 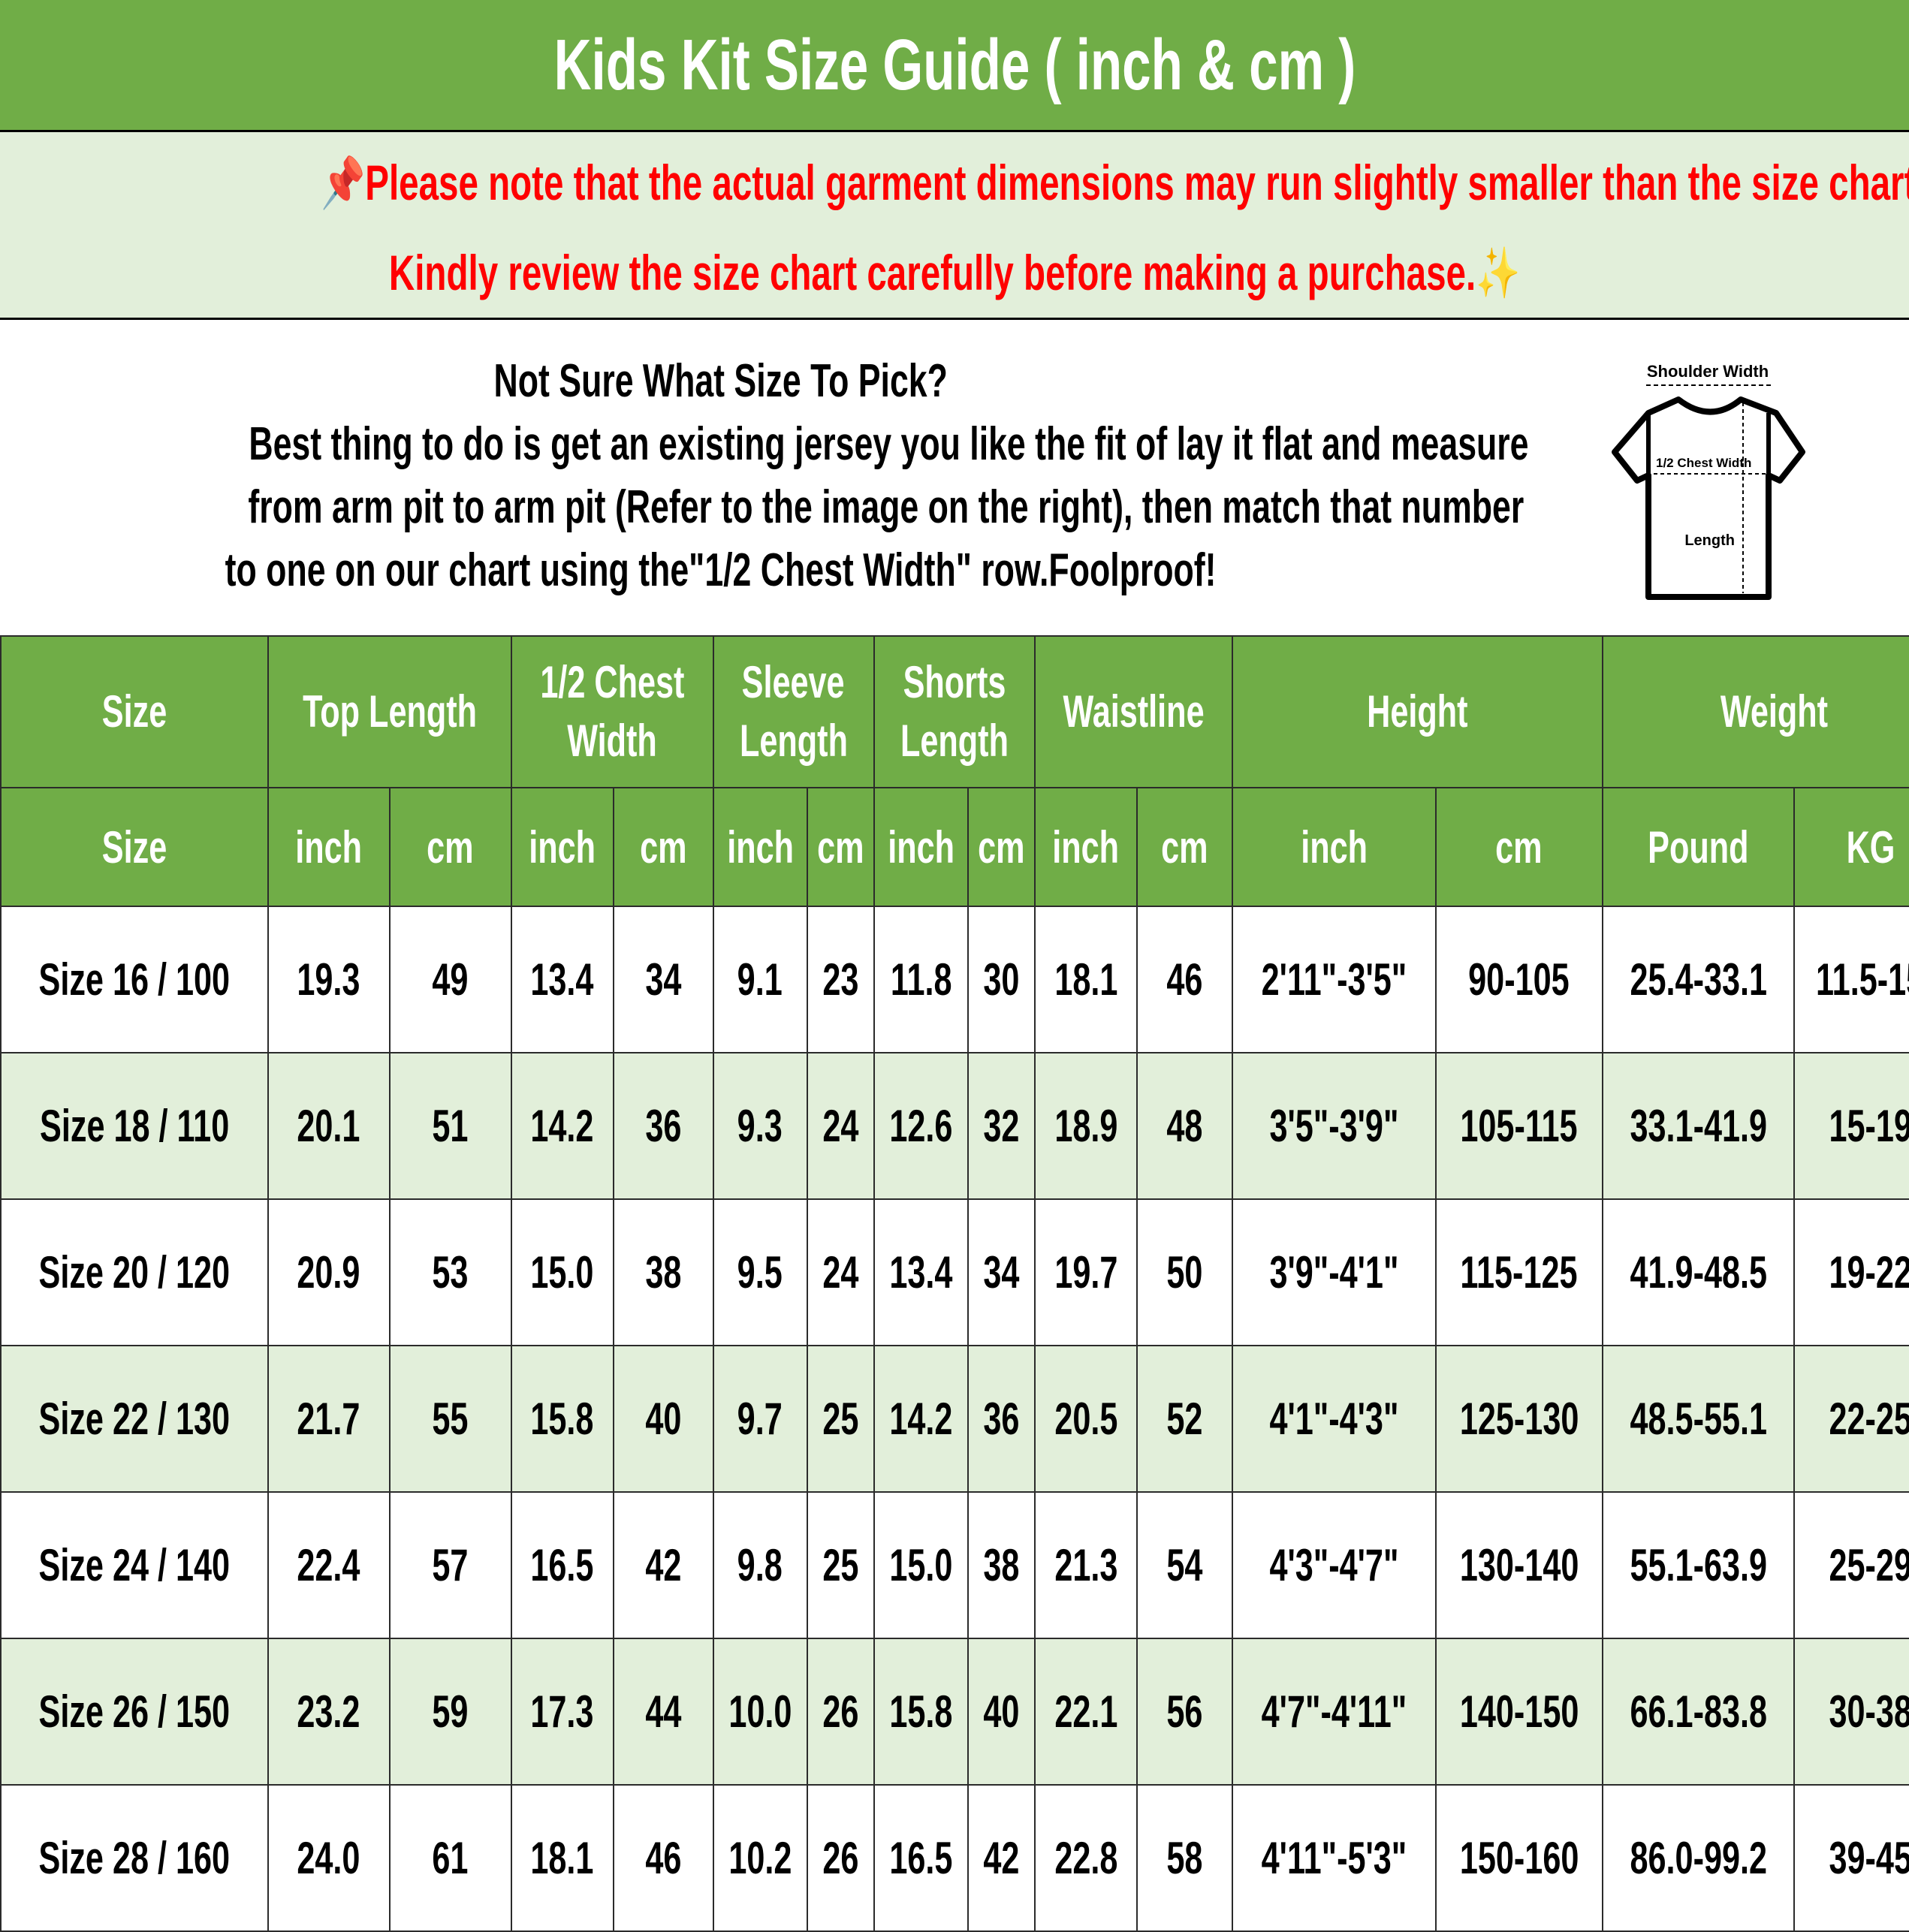 I want to click on table-cell: 3'9"-4'1", so click(x=1334, y=1272).